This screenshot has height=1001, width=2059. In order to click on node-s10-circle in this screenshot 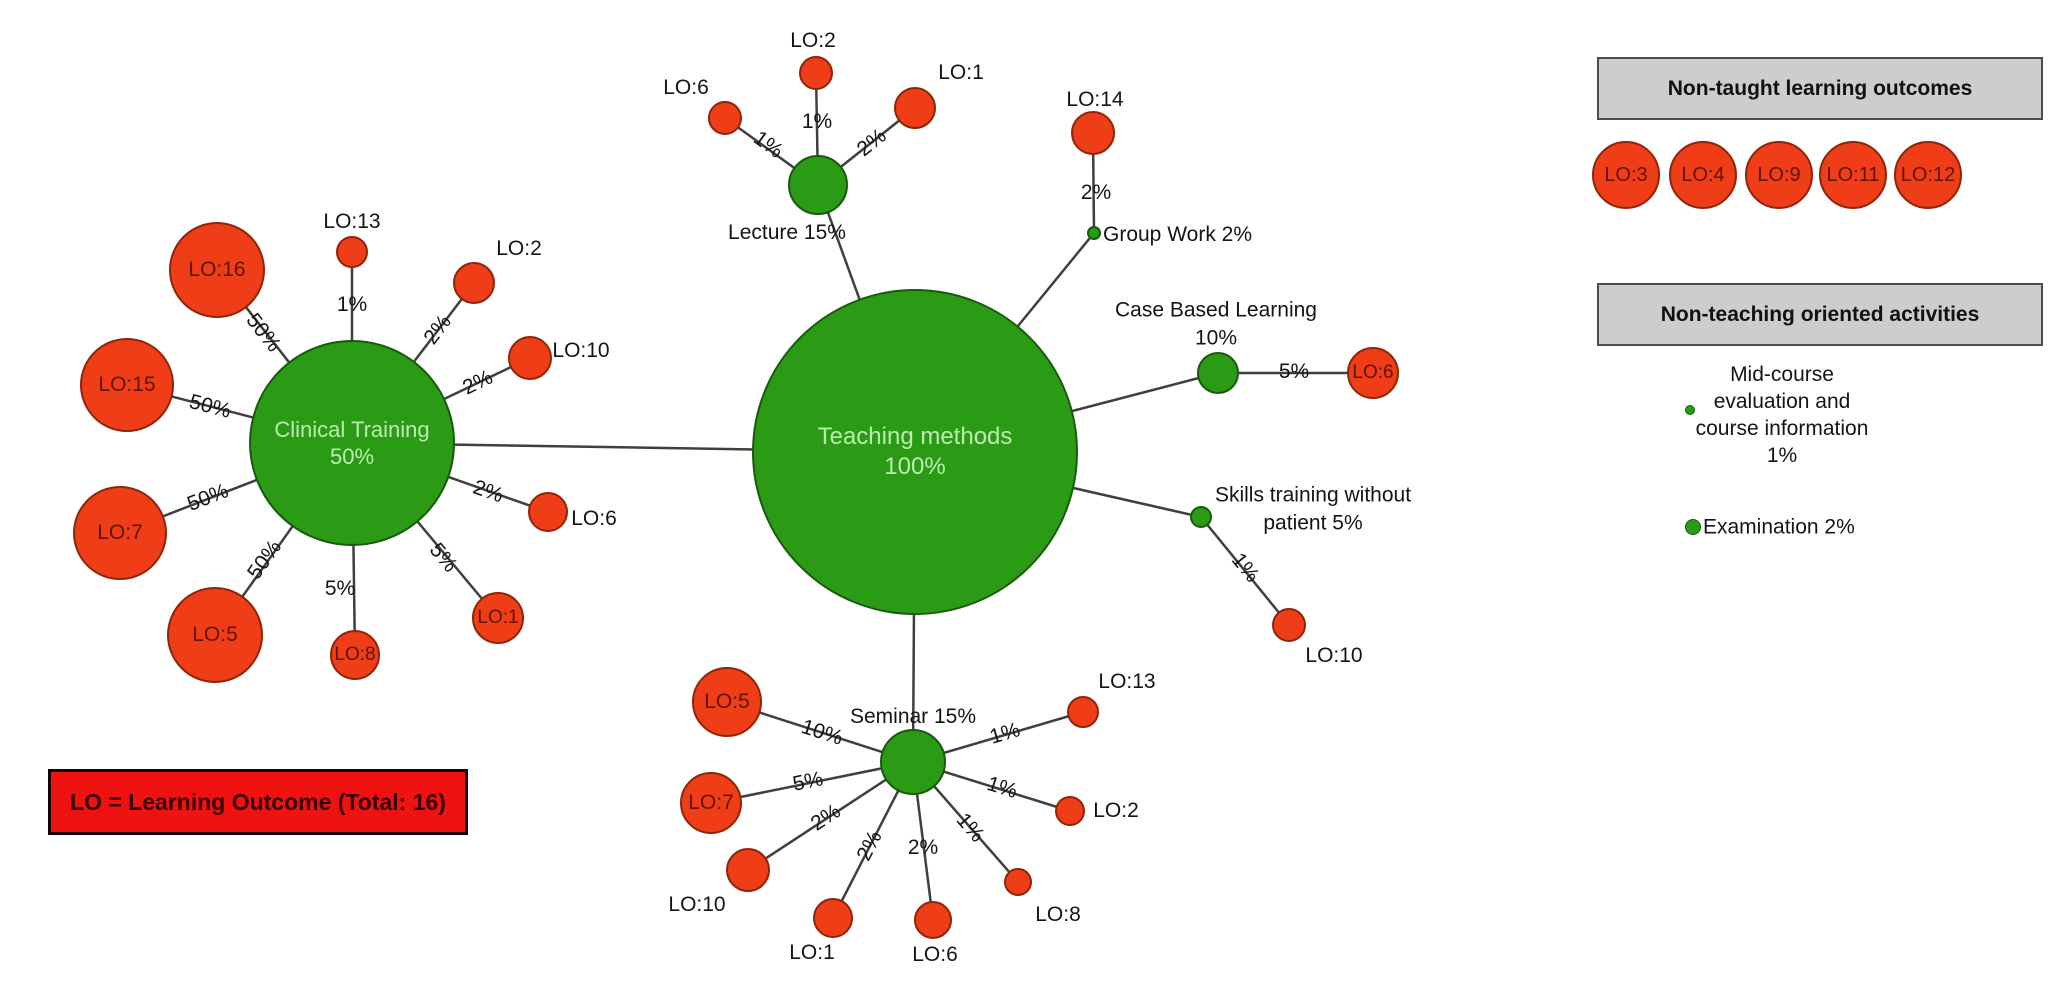, I will do `click(1289, 625)`.